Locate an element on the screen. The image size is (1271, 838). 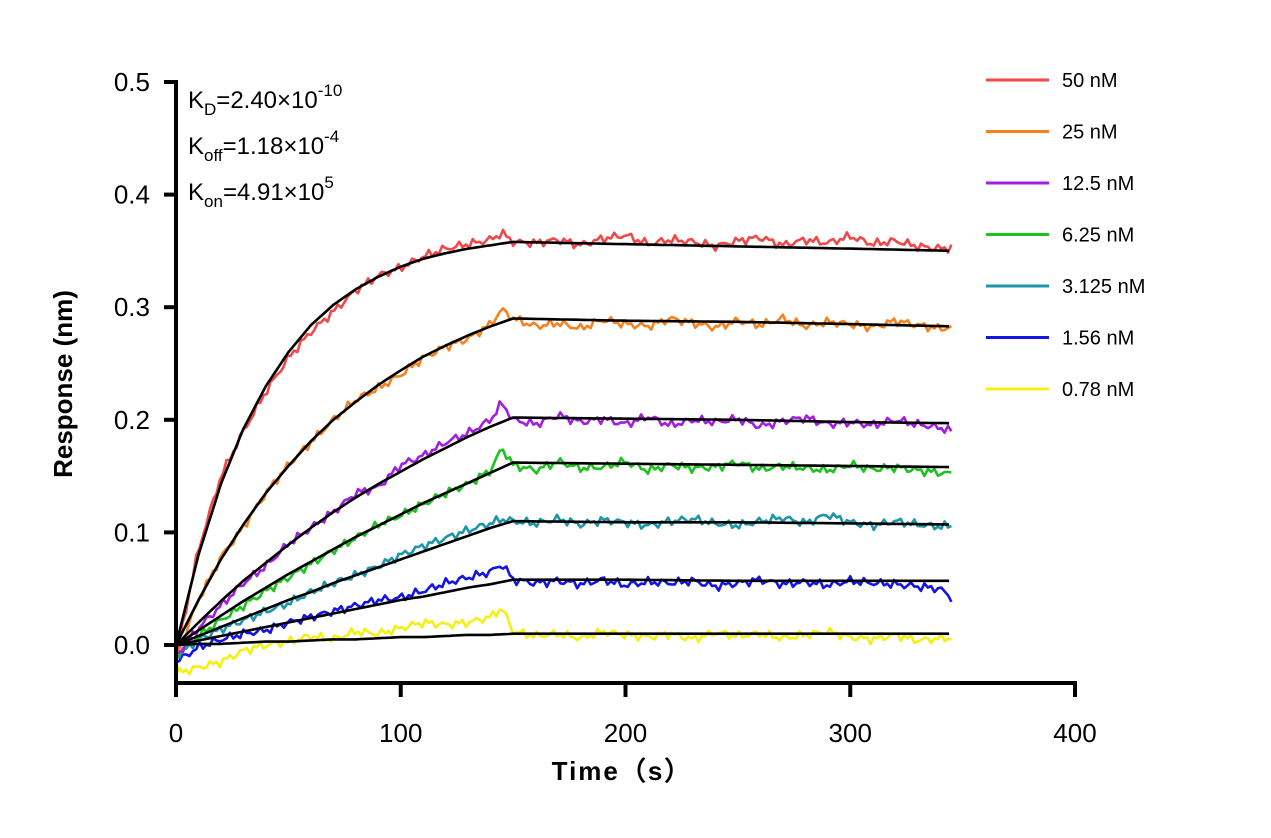
x-ticks: 0 100 200 300 400 is located at coordinates (633, 715).